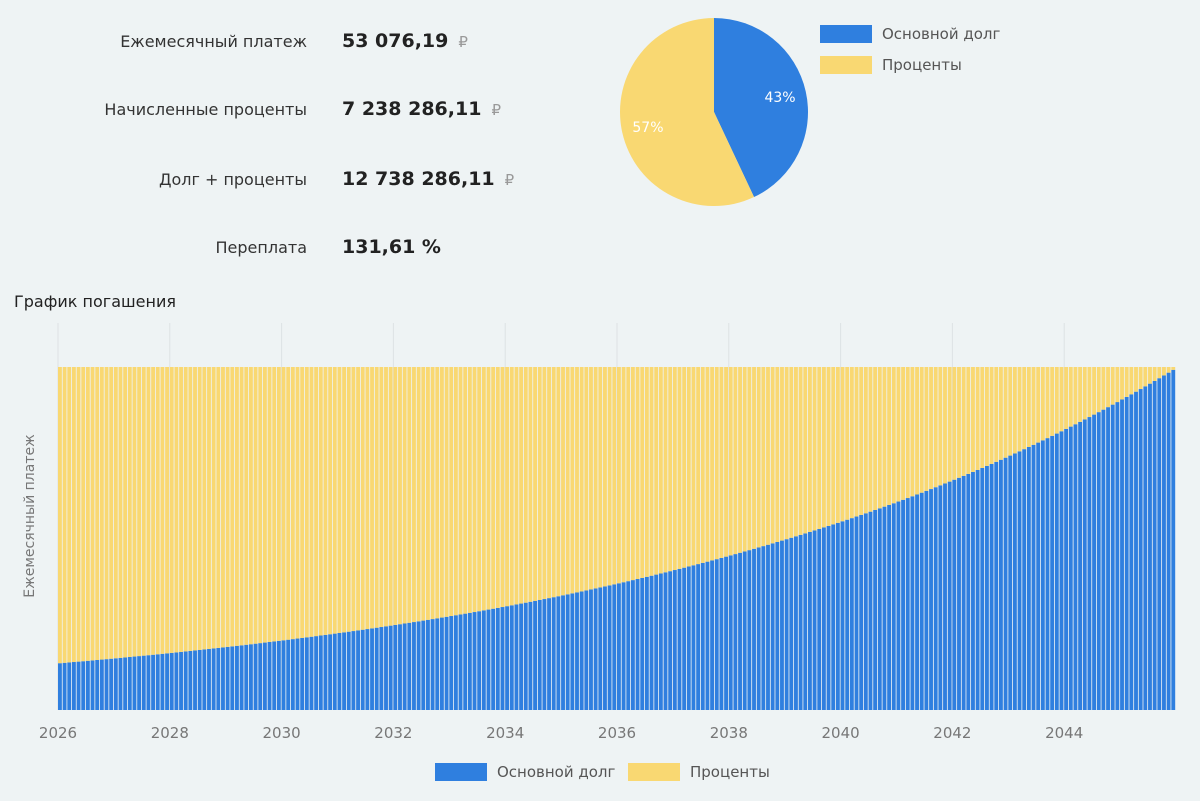 The height and width of the screenshot is (801, 1200). I want to click on value: 53 076,19 ₽, so click(405, 41).